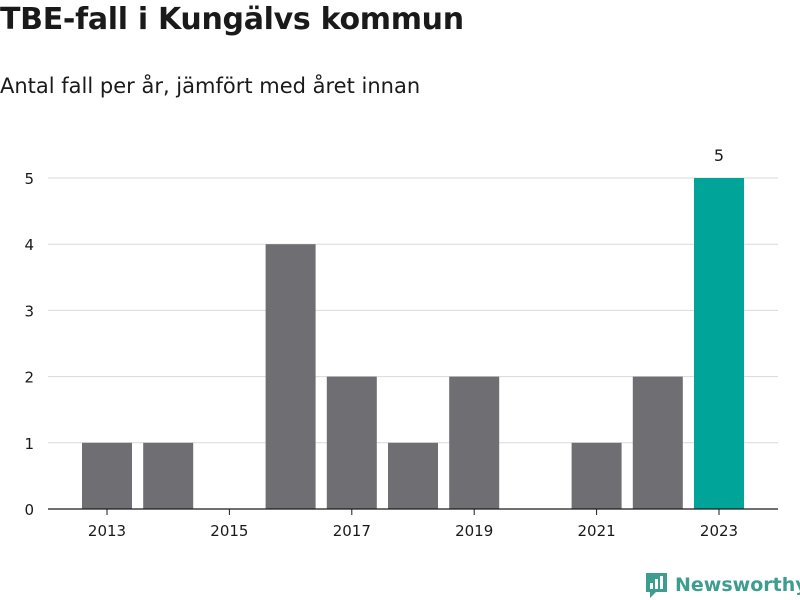 The height and width of the screenshot is (600, 800). What do you see at coordinates (107, 531) in the screenshot?
I see `x-tick-label: 2013` at bounding box center [107, 531].